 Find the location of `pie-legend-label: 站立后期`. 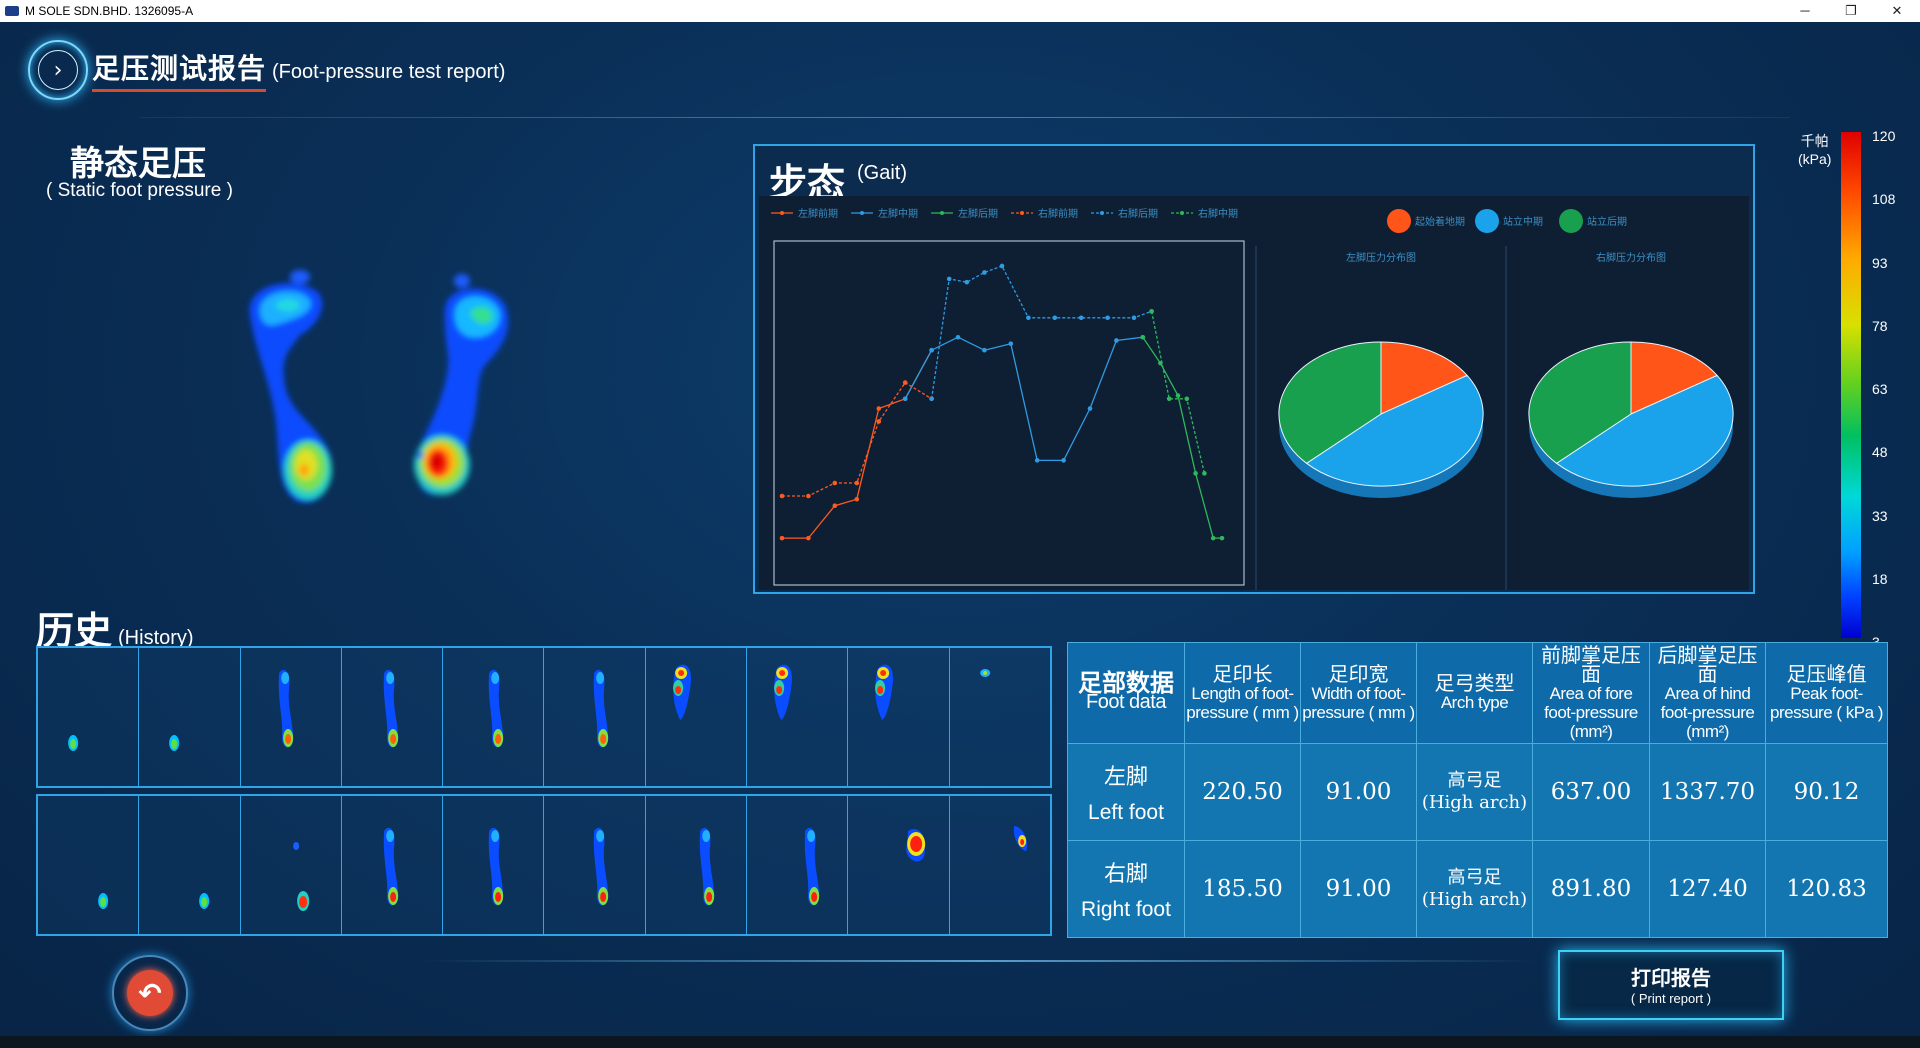

pie-legend-label: 站立后期 is located at coordinates (1607, 221).